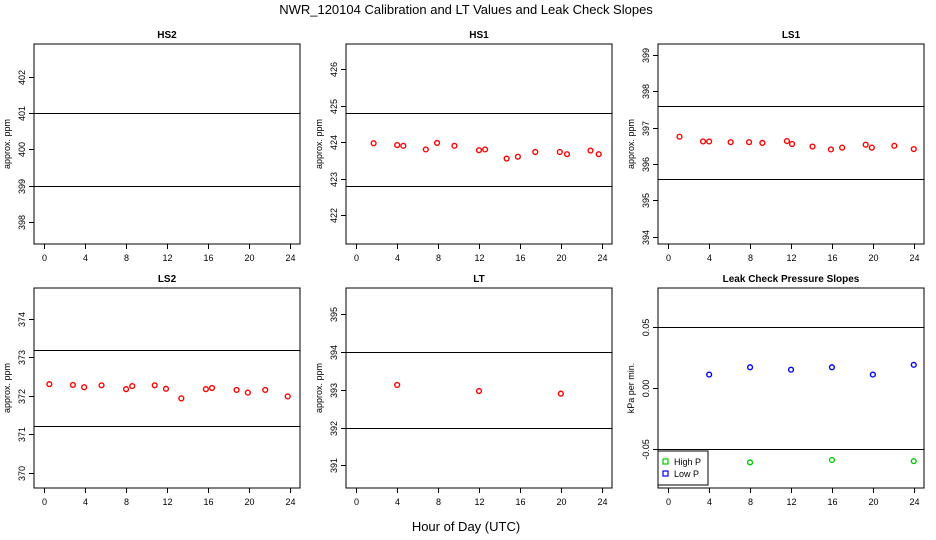  What do you see at coordinates (22, 149) in the screenshot?
I see `hs2-y-tick-label: 400` at bounding box center [22, 149].